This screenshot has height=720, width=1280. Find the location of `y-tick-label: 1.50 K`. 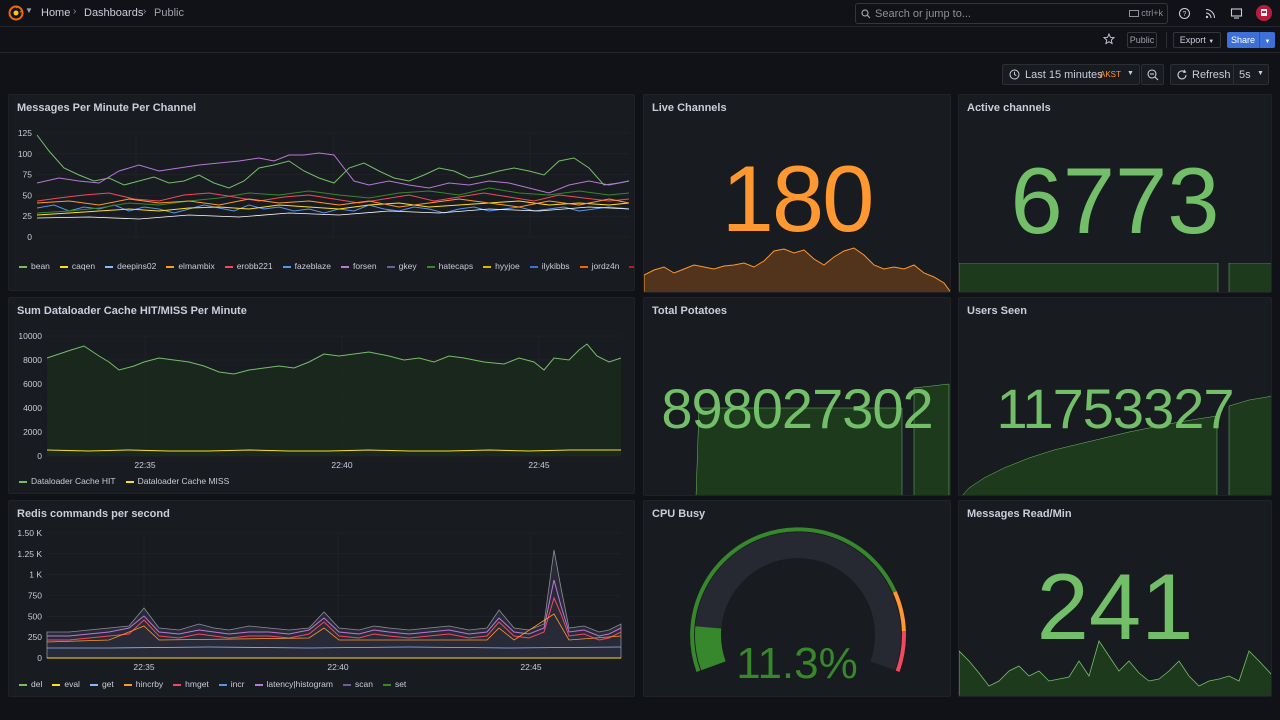

y-tick-label: 1.50 K is located at coordinates (29, 533).